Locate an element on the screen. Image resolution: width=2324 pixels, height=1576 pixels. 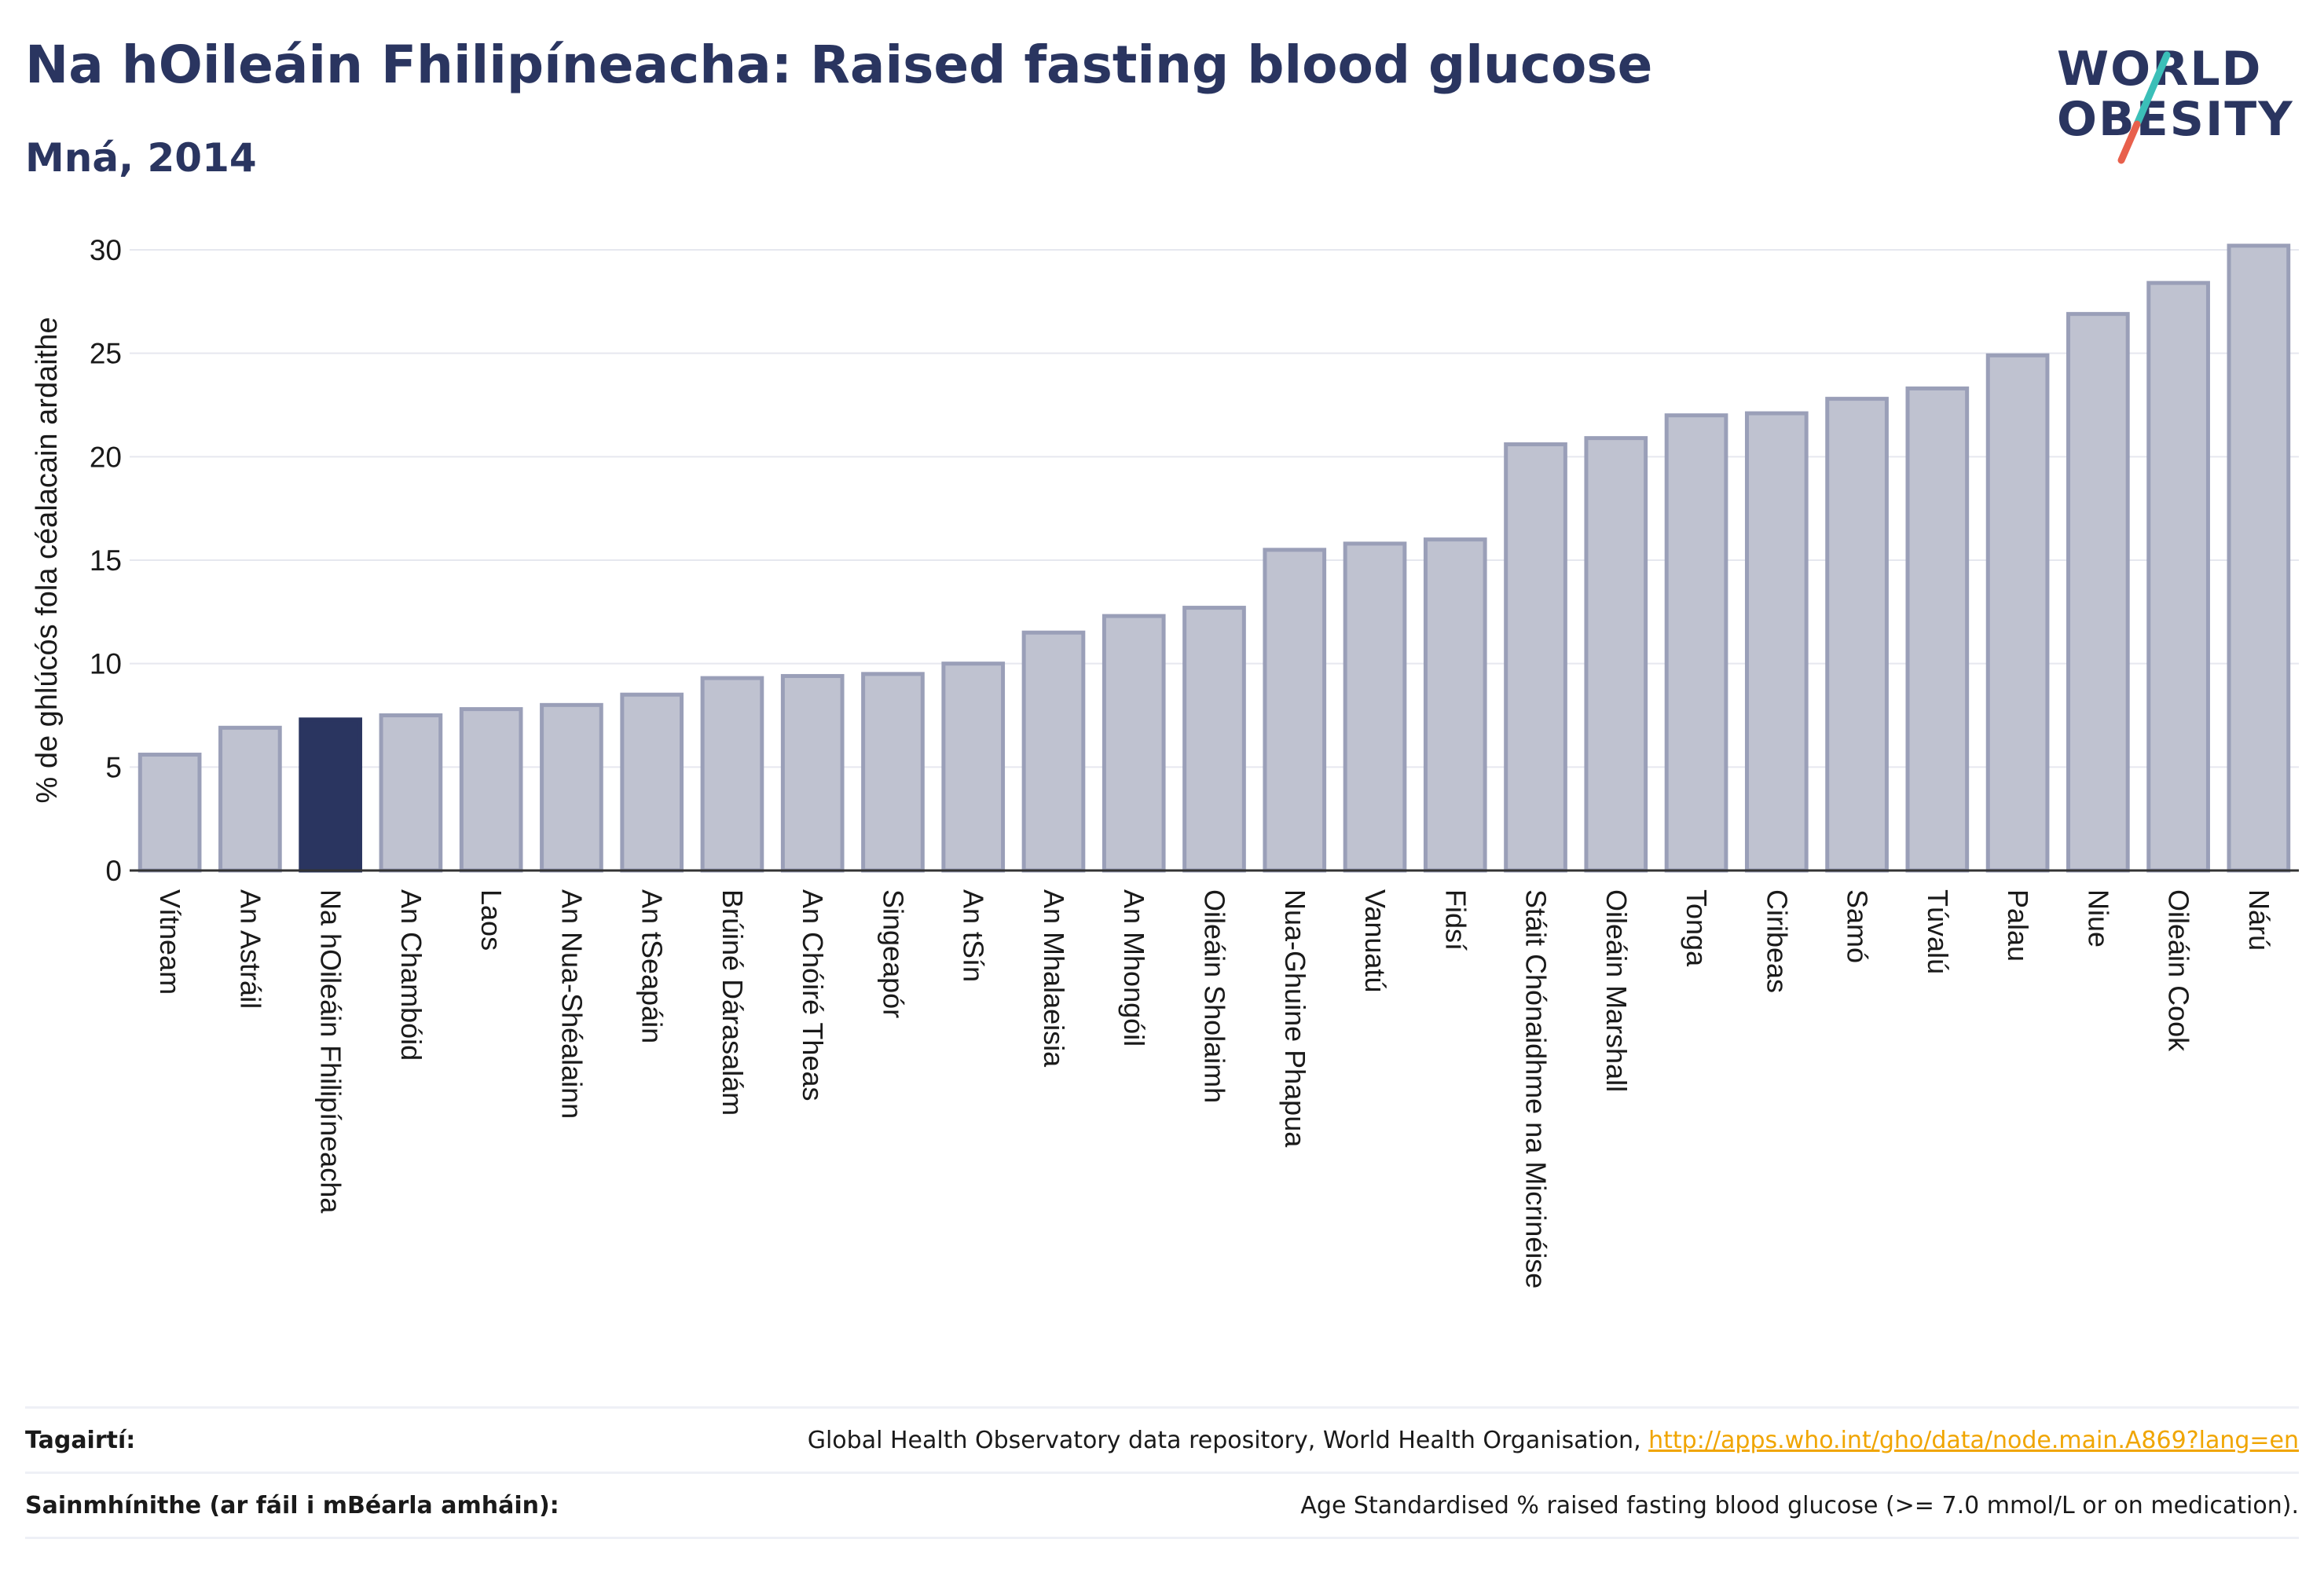
world-obesity-logo: WORLD OBESITY is located at coordinates (2176, 100).